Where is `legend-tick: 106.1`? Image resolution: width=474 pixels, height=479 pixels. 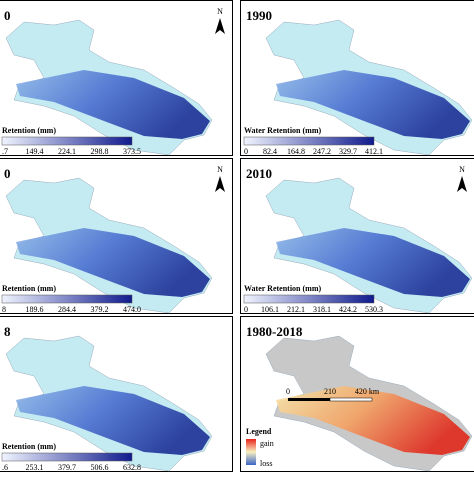 legend-tick: 106.1 is located at coordinates (270, 309).